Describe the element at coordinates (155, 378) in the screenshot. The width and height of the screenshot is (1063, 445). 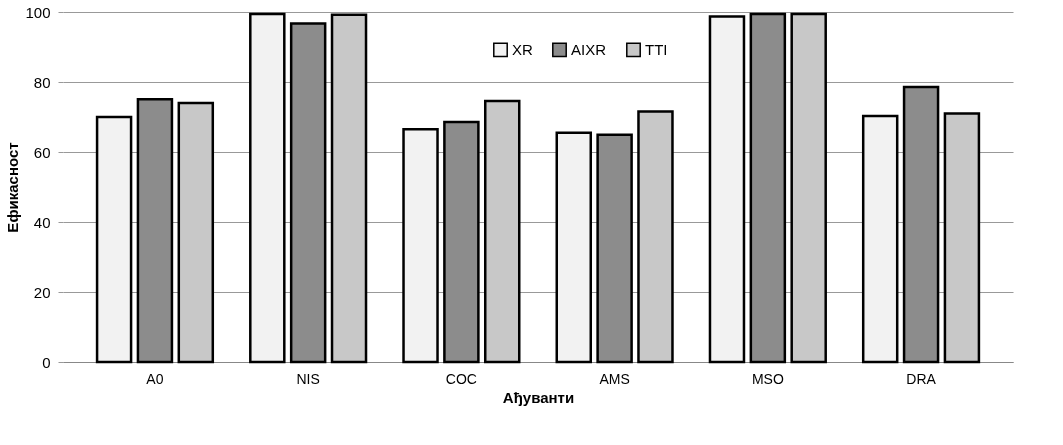
I see `x-tick-label: A0` at that location.